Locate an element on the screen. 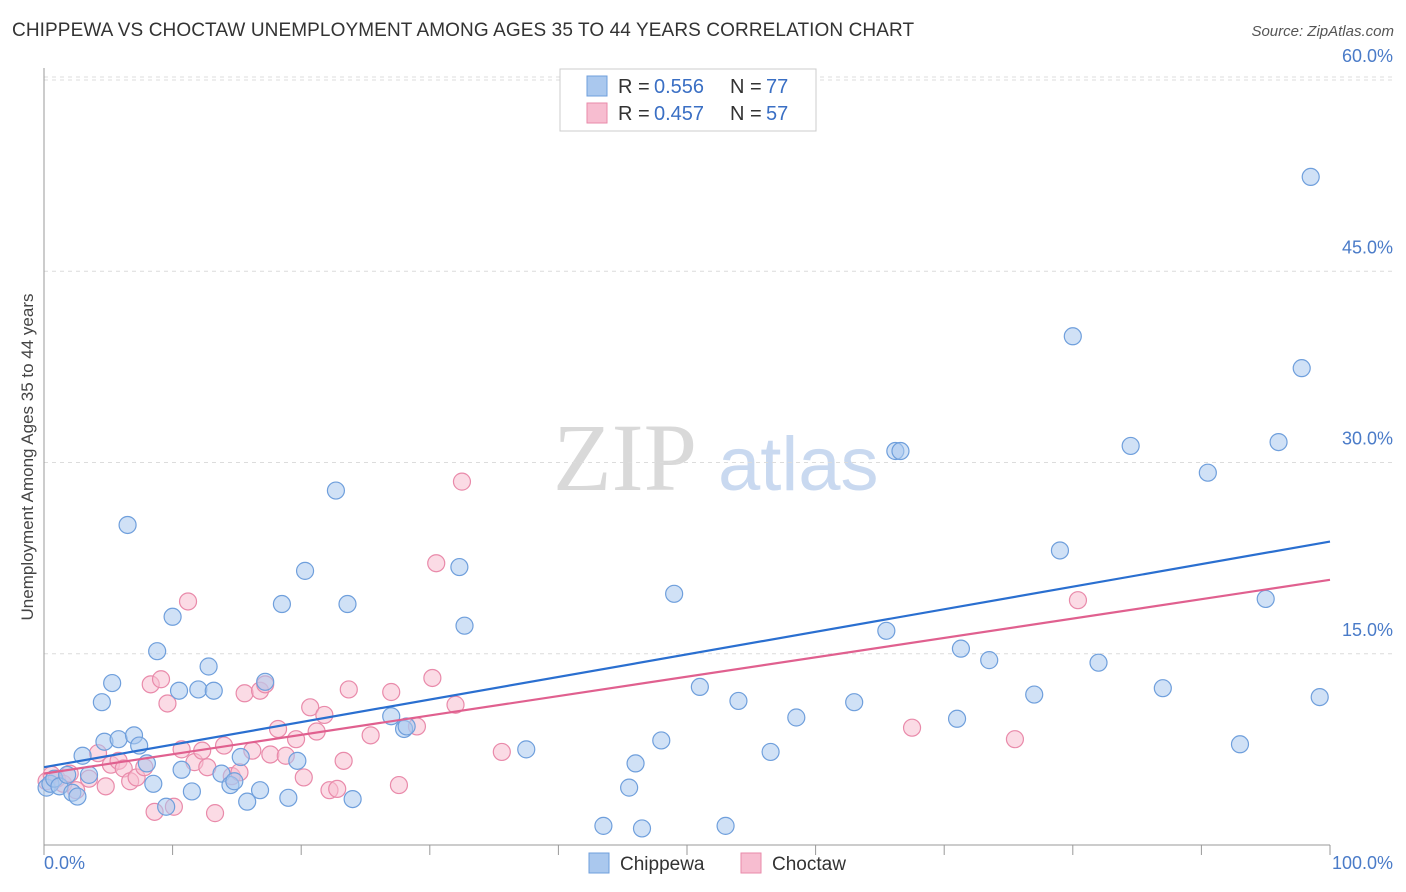  y-tick-label: 15.0% is located at coordinates (1367, 630).